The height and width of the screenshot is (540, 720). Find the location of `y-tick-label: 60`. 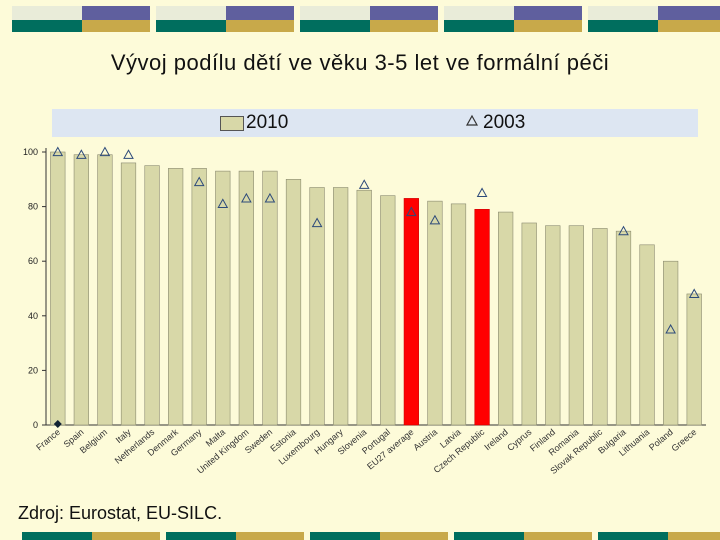

y-tick-label: 60 is located at coordinates (33, 261).